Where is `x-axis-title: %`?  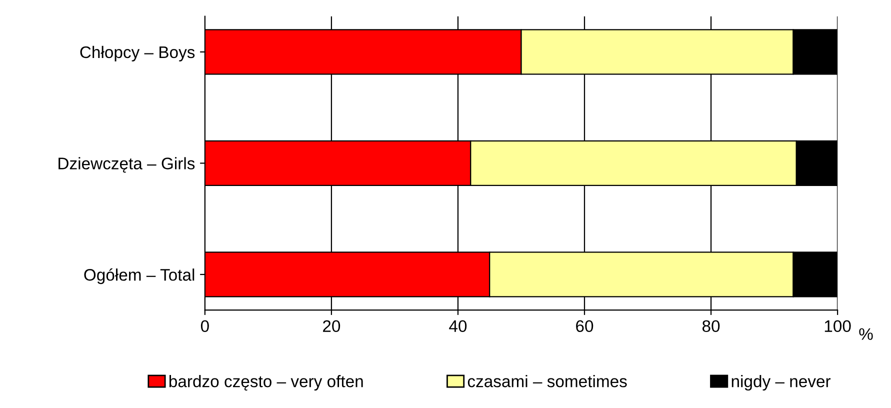
x-axis-title: % is located at coordinates (866, 334).